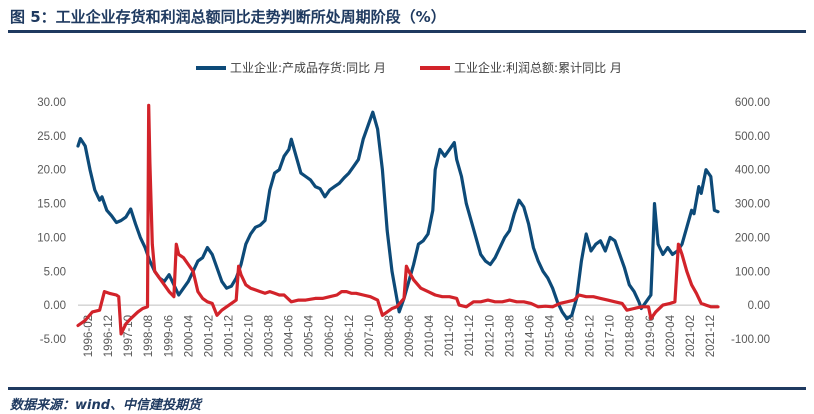  What do you see at coordinates (490, 336) in the screenshot?
I see `x-axis-tick-label: 2012-10` at bounding box center [490, 336].